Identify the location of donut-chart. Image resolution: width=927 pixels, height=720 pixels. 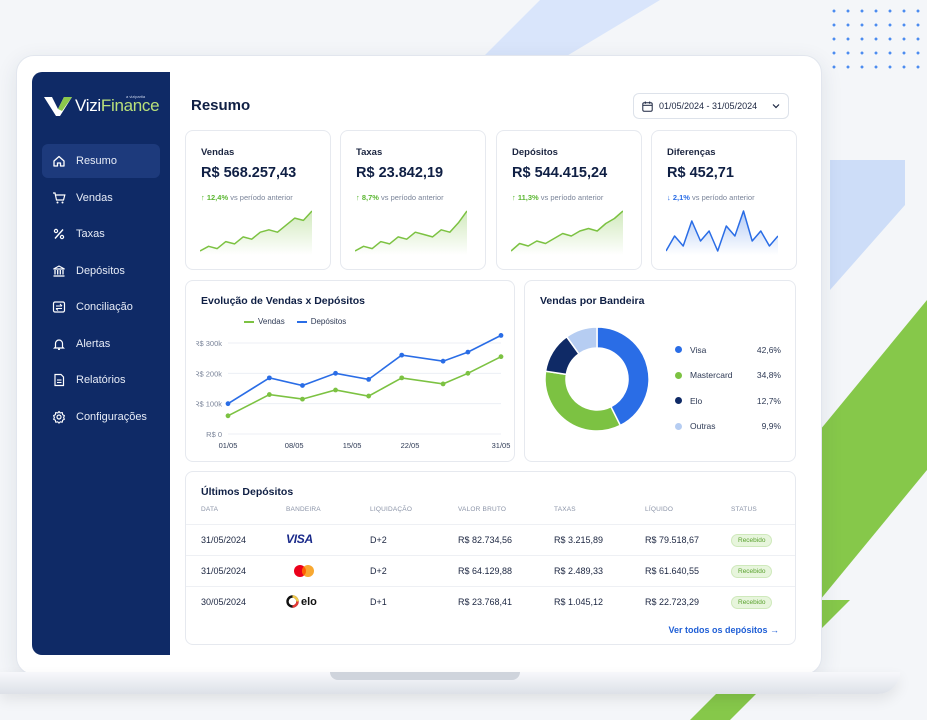
(597, 379).